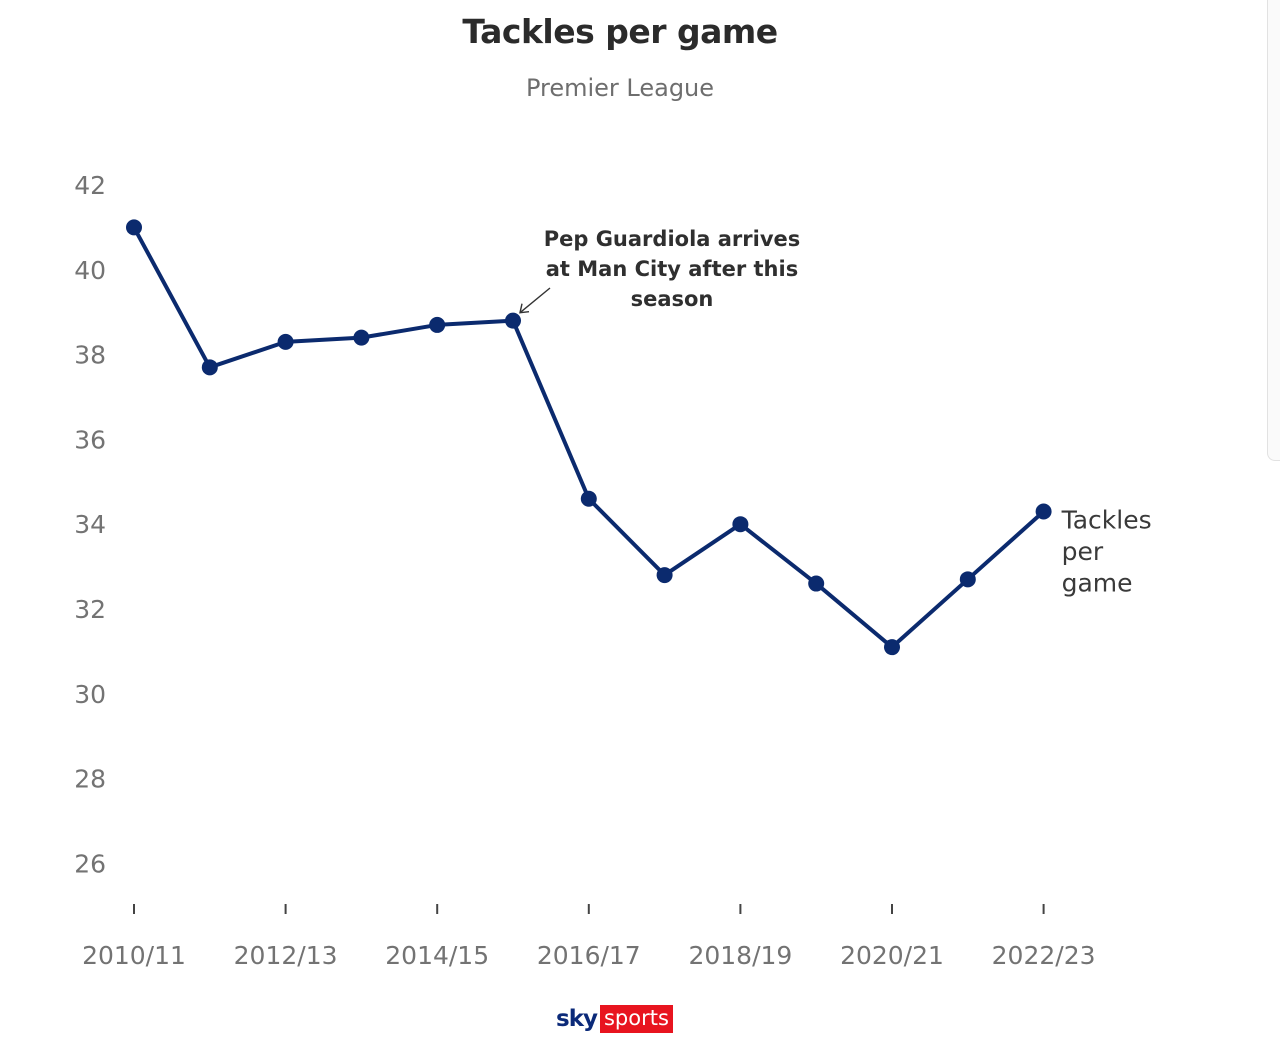  Describe the element at coordinates (90, 779) in the screenshot. I see `y-tick-label: 28` at that location.